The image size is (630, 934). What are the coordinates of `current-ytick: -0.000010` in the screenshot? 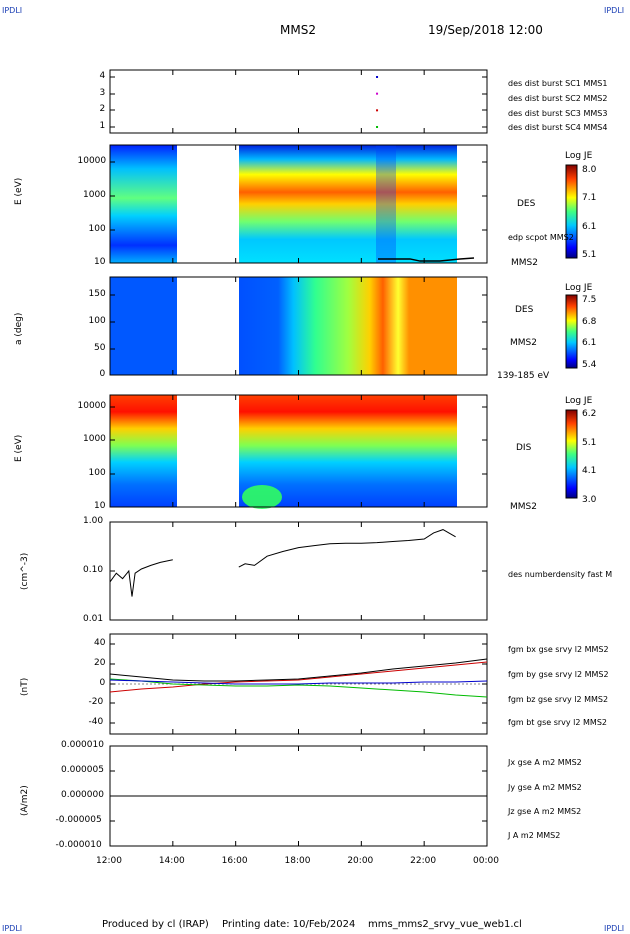 It's located at (78, 845).